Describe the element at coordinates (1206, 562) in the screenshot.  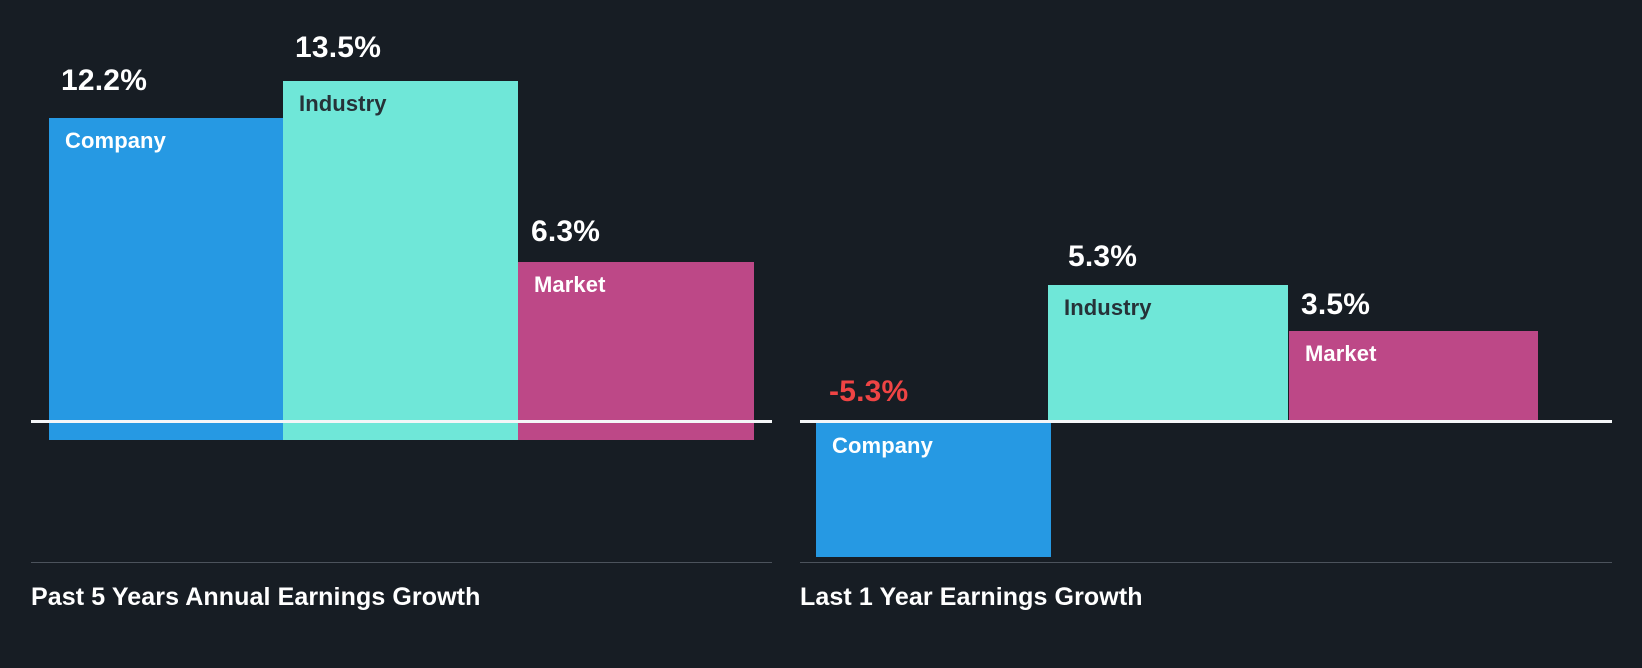
I see `axis-separator-right` at that location.